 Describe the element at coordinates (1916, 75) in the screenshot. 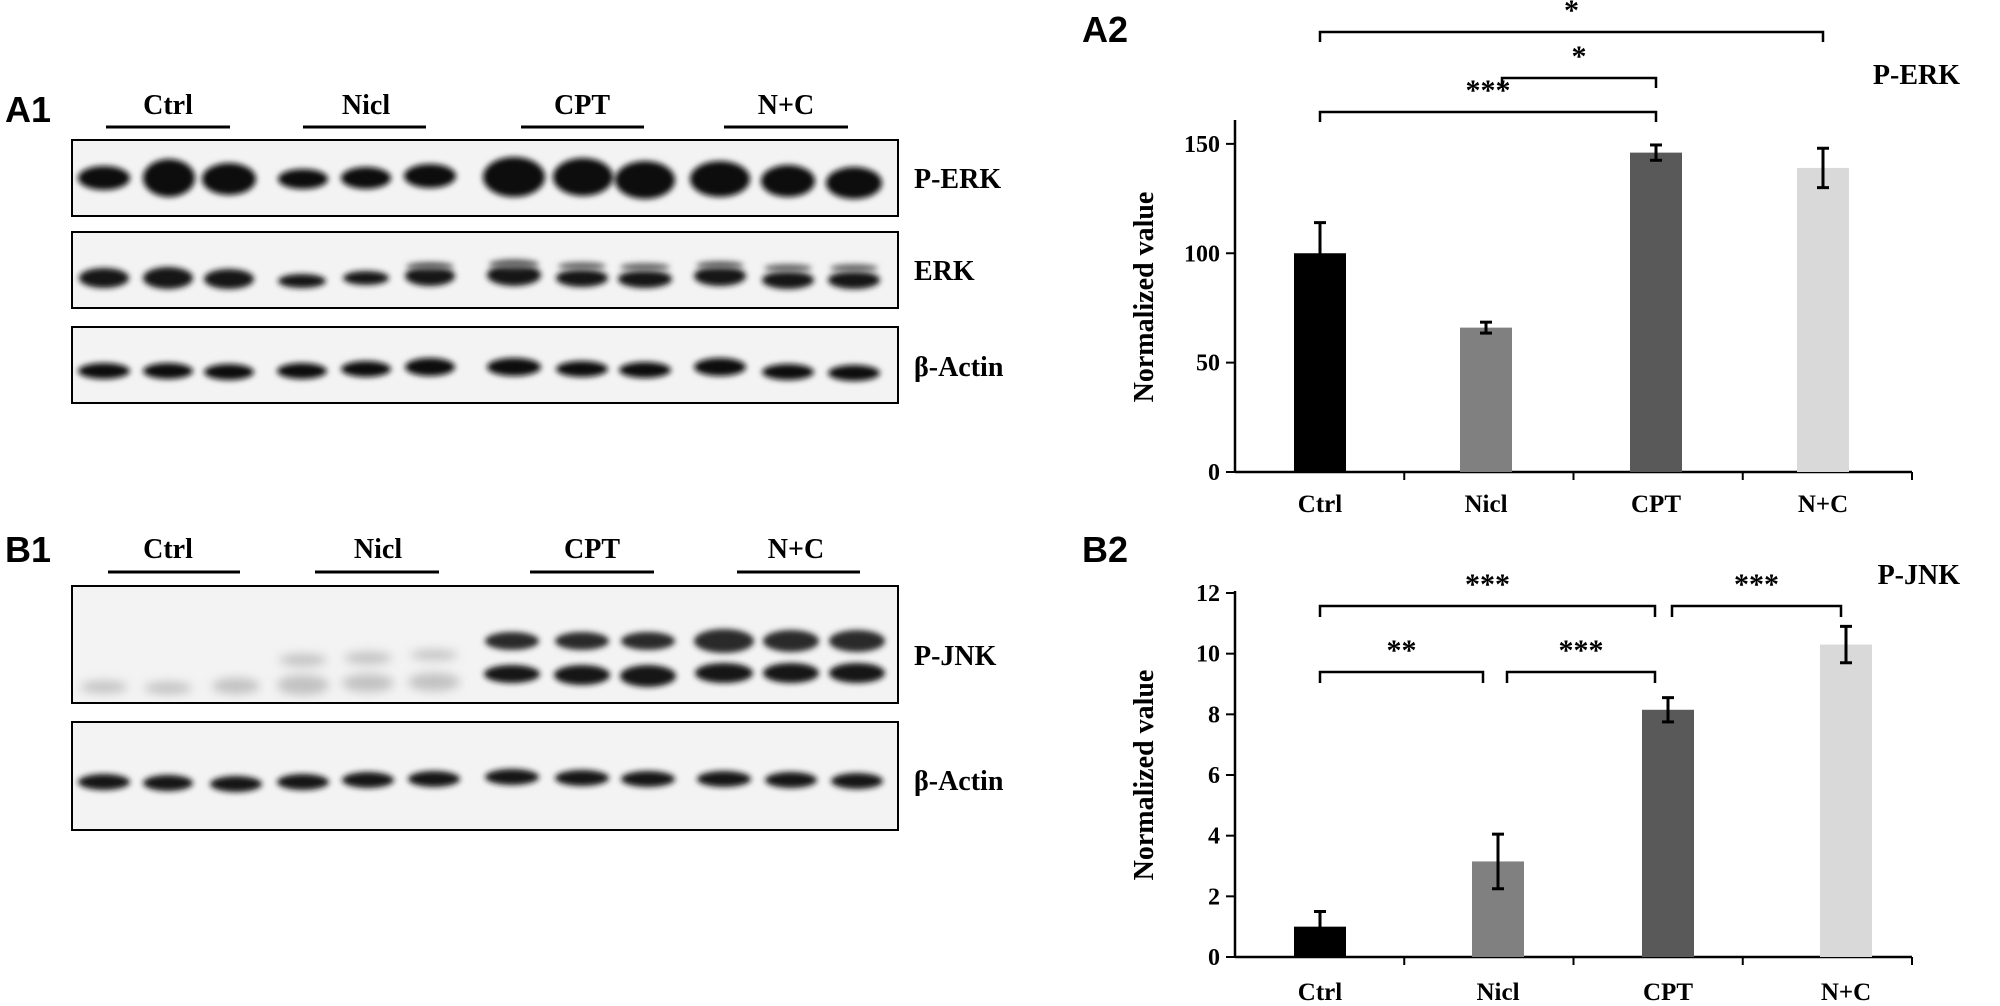

I see `chart-title: P-ERK` at that location.